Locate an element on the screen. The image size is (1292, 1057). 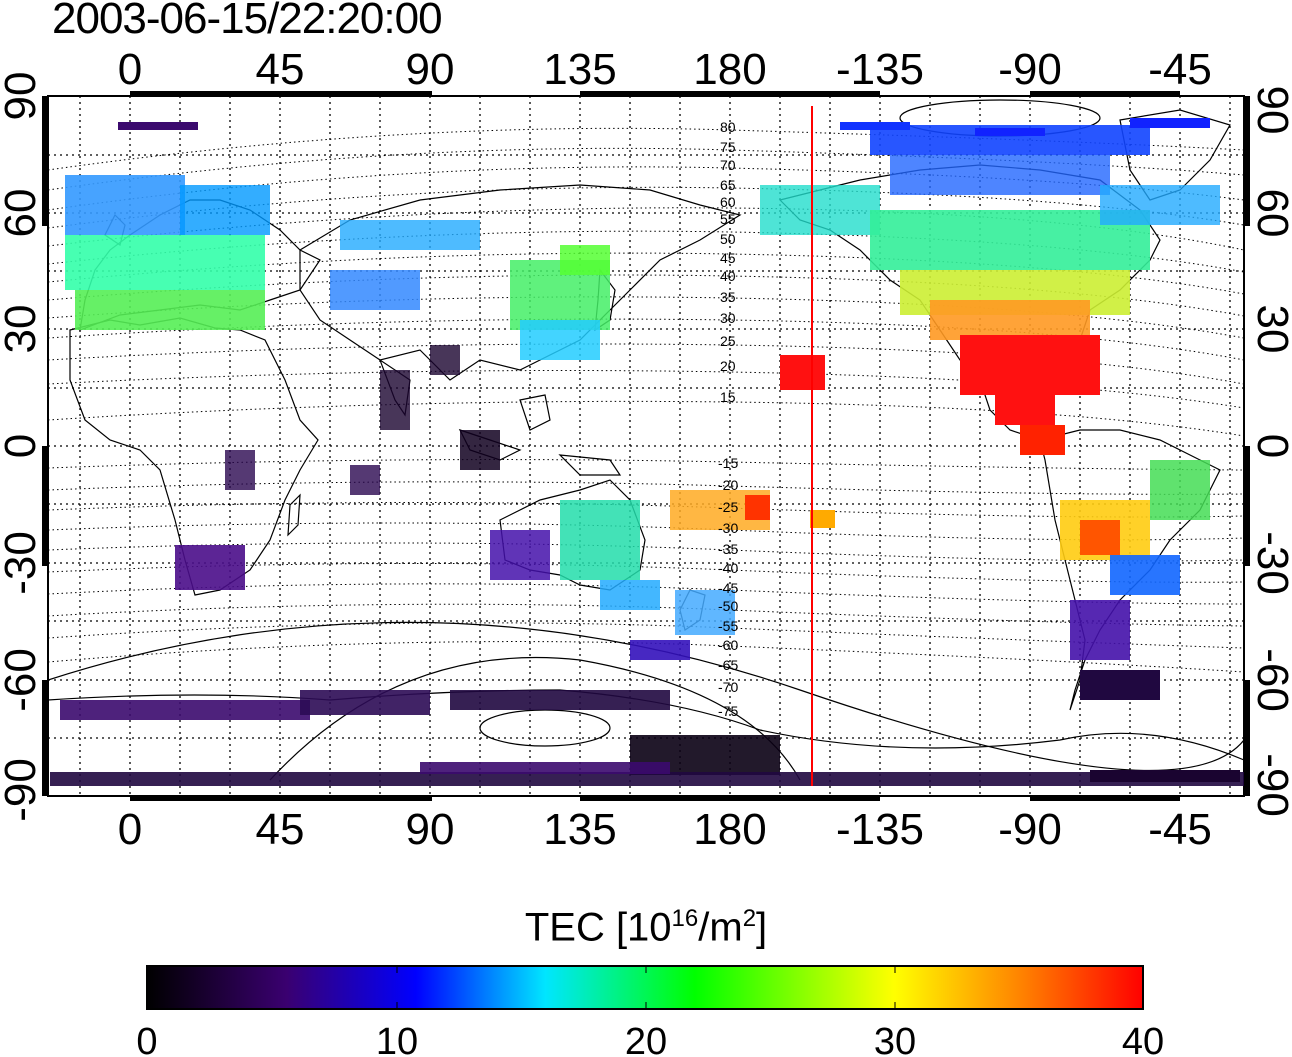
colorbar-title-unit: /m is located at coordinates (720, 927).